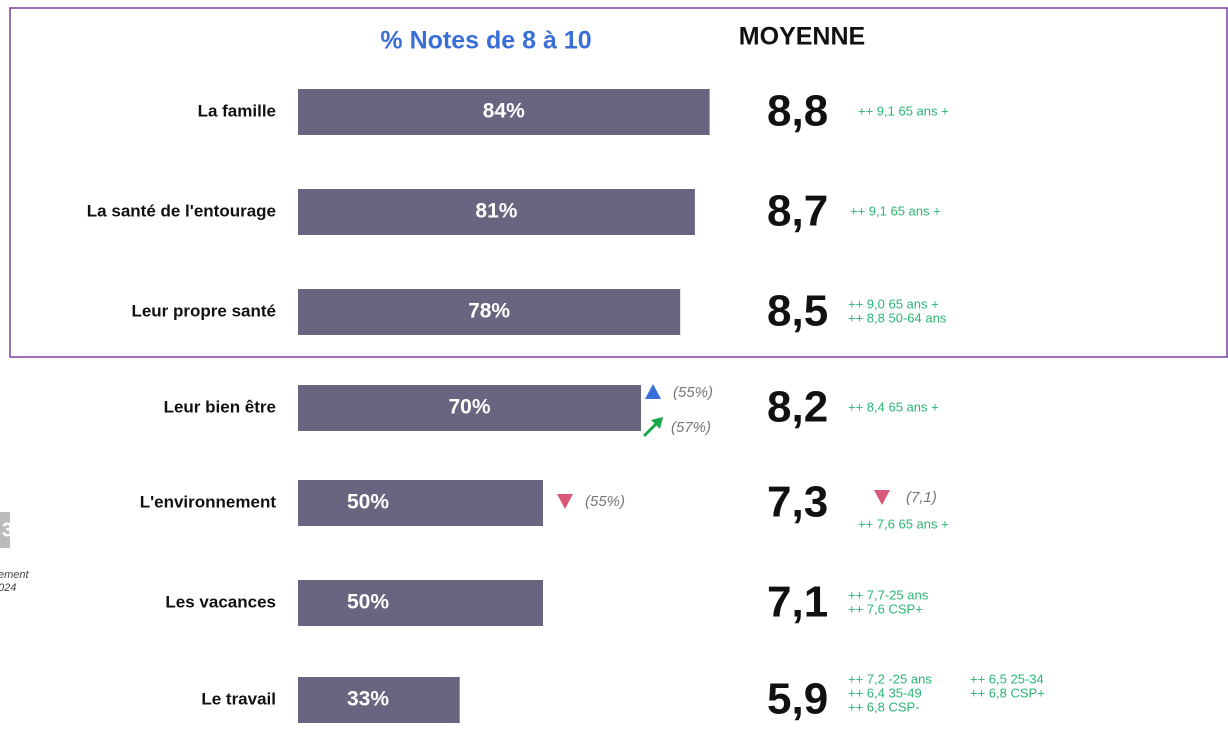 The image size is (1228, 731). I want to click on note: ++ 6,4 35-49, so click(885, 692).